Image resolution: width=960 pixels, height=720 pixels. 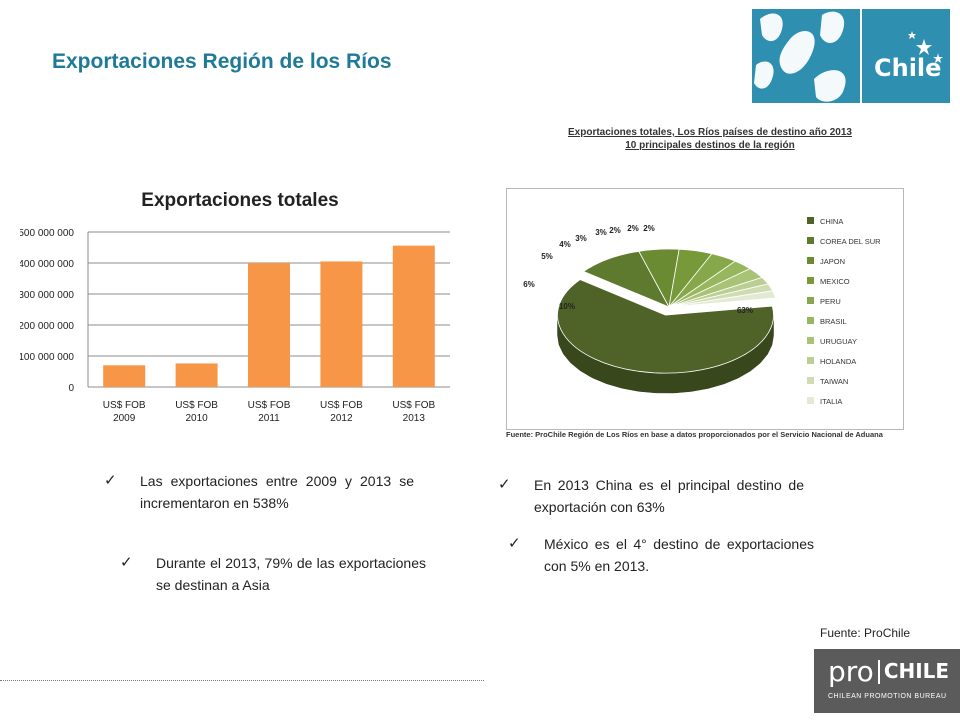 What do you see at coordinates (47, 326) in the screenshot?
I see `y-tick-label: 200 000 000` at bounding box center [47, 326].